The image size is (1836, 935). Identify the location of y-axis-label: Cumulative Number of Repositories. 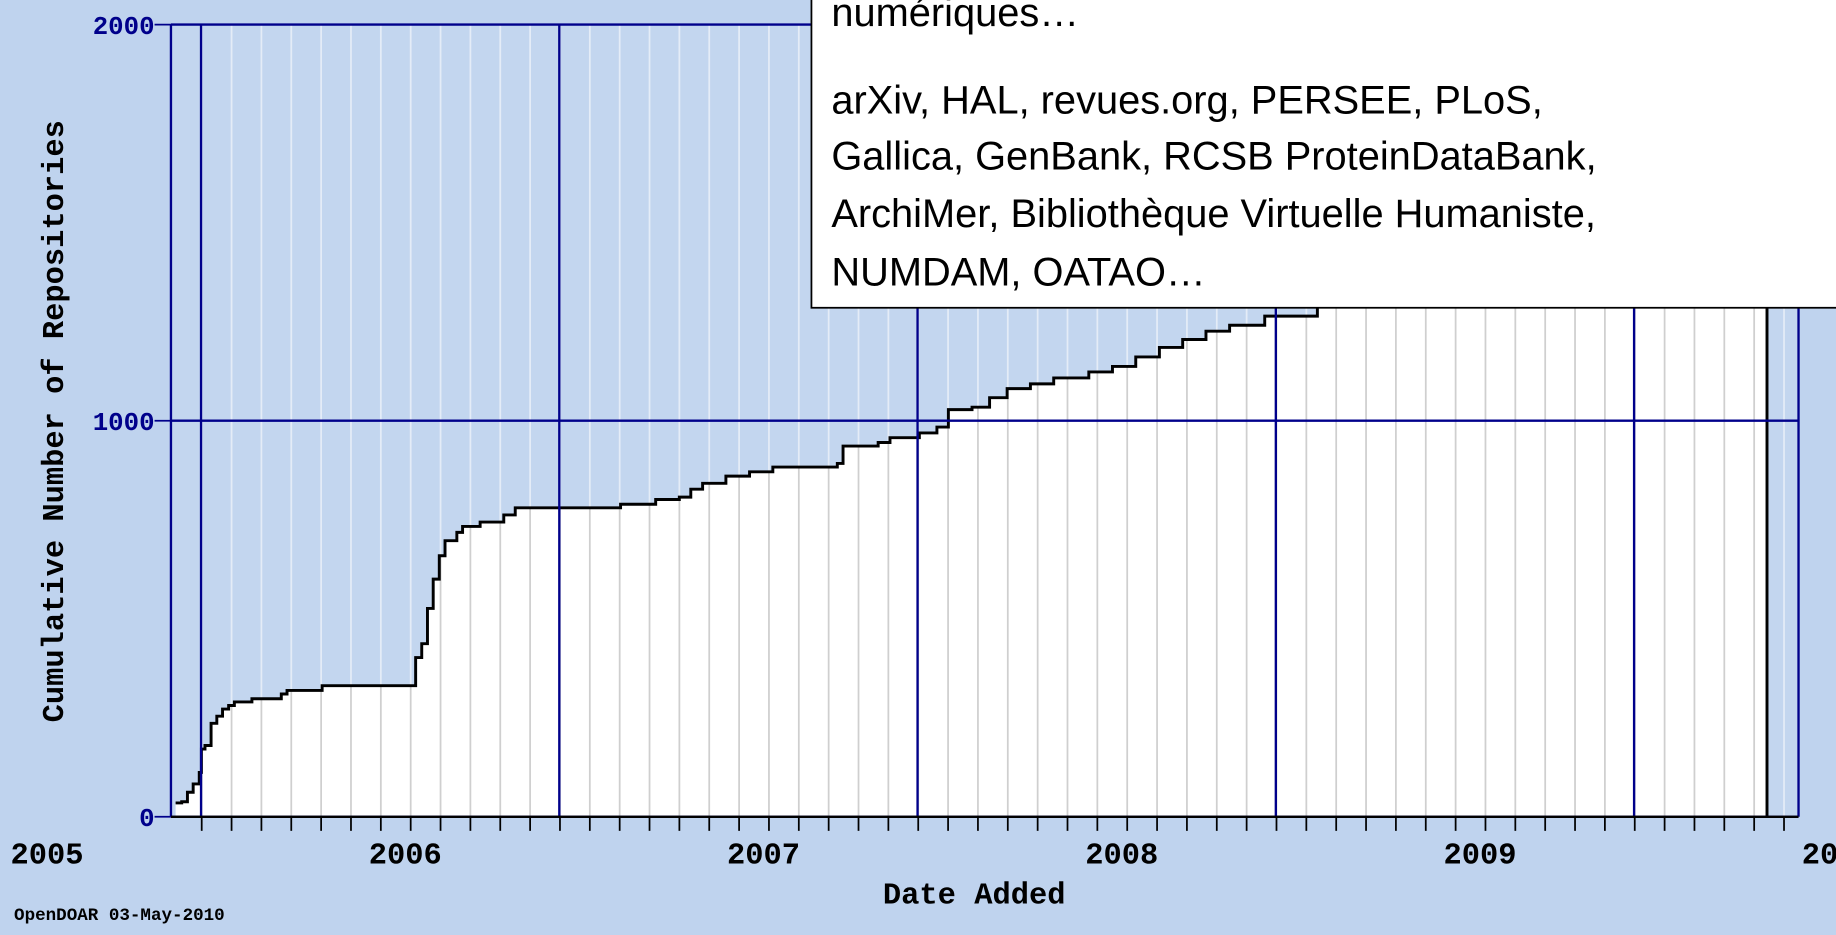
(56, 421).